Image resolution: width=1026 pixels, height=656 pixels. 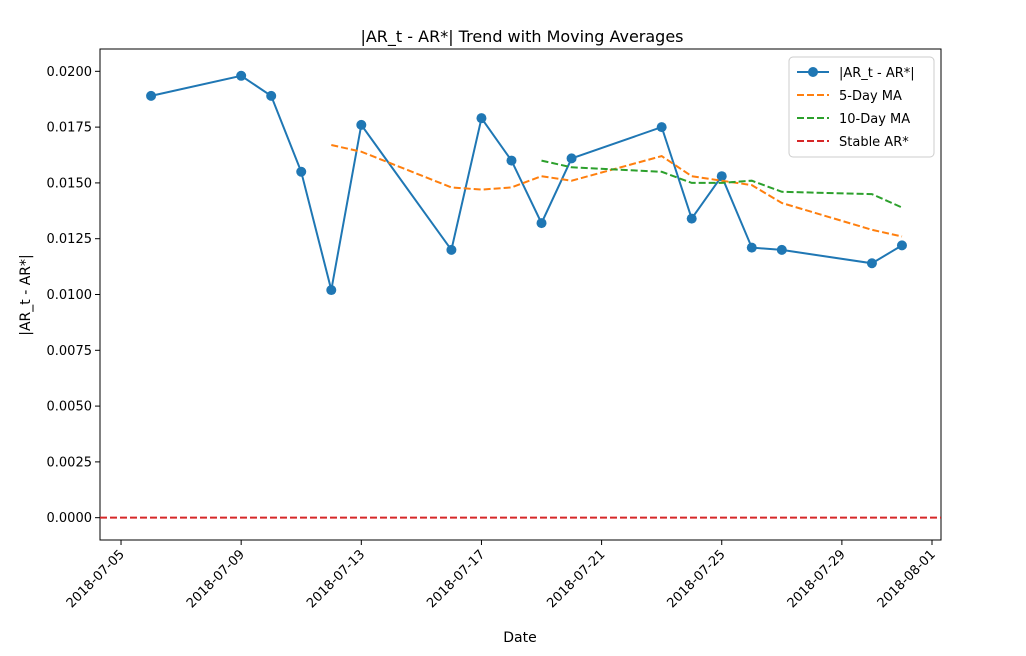 What do you see at coordinates (70, 128) in the screenshot?
I see `y-tick-label: 0.0175` at bounding box center [70, 128].